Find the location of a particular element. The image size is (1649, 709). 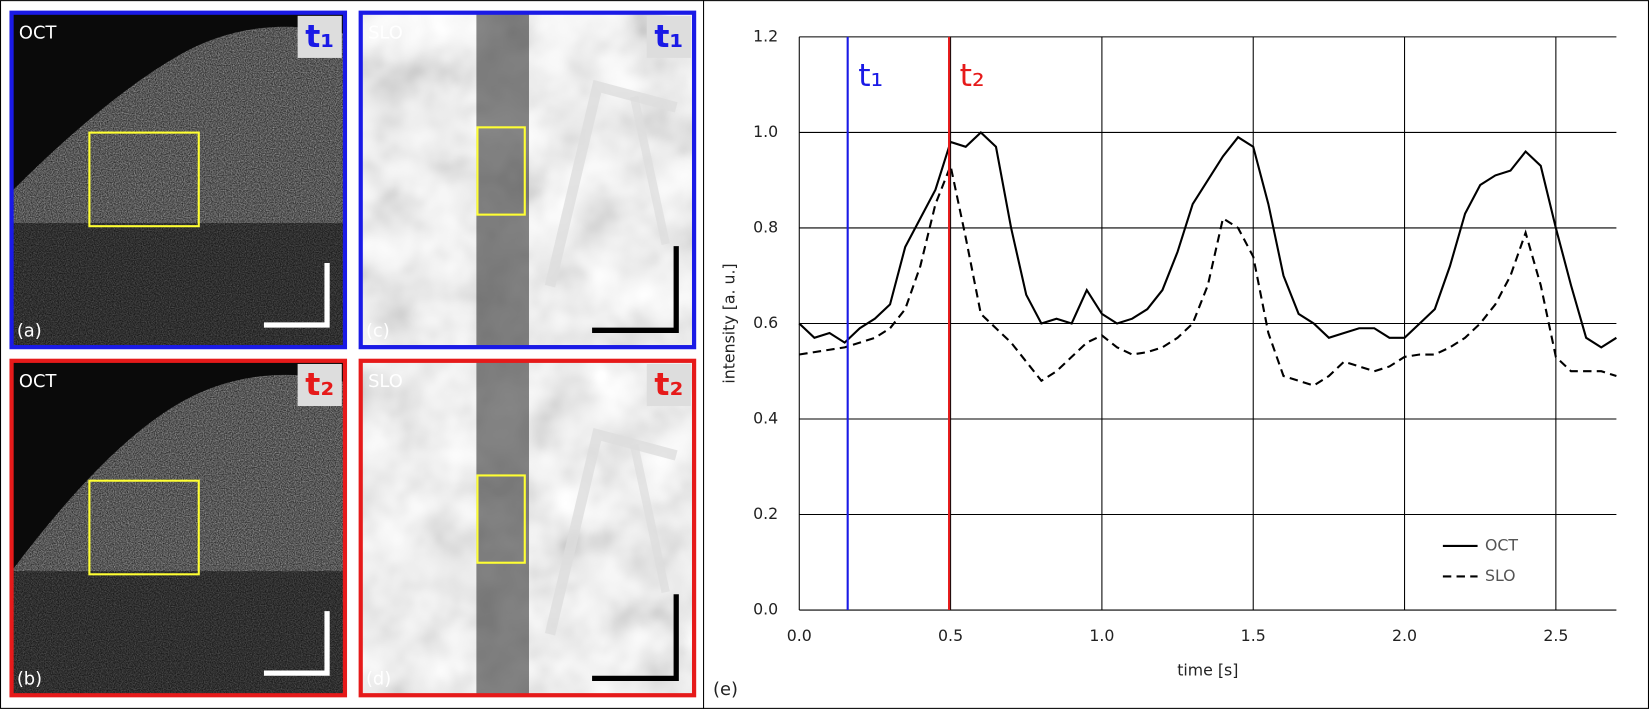

x-tick-label: 2.5 is located at coordinates (1555, 635).